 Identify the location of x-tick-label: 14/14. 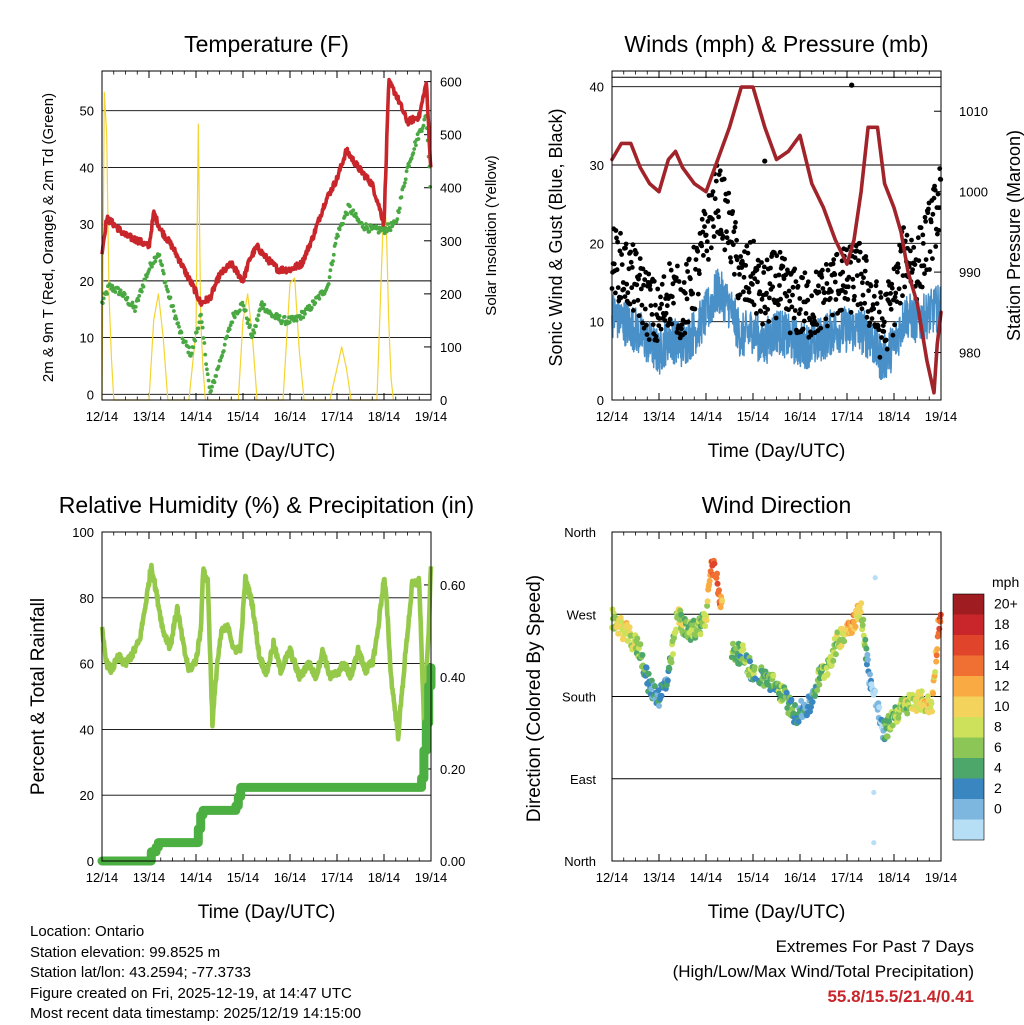
(706, 416).